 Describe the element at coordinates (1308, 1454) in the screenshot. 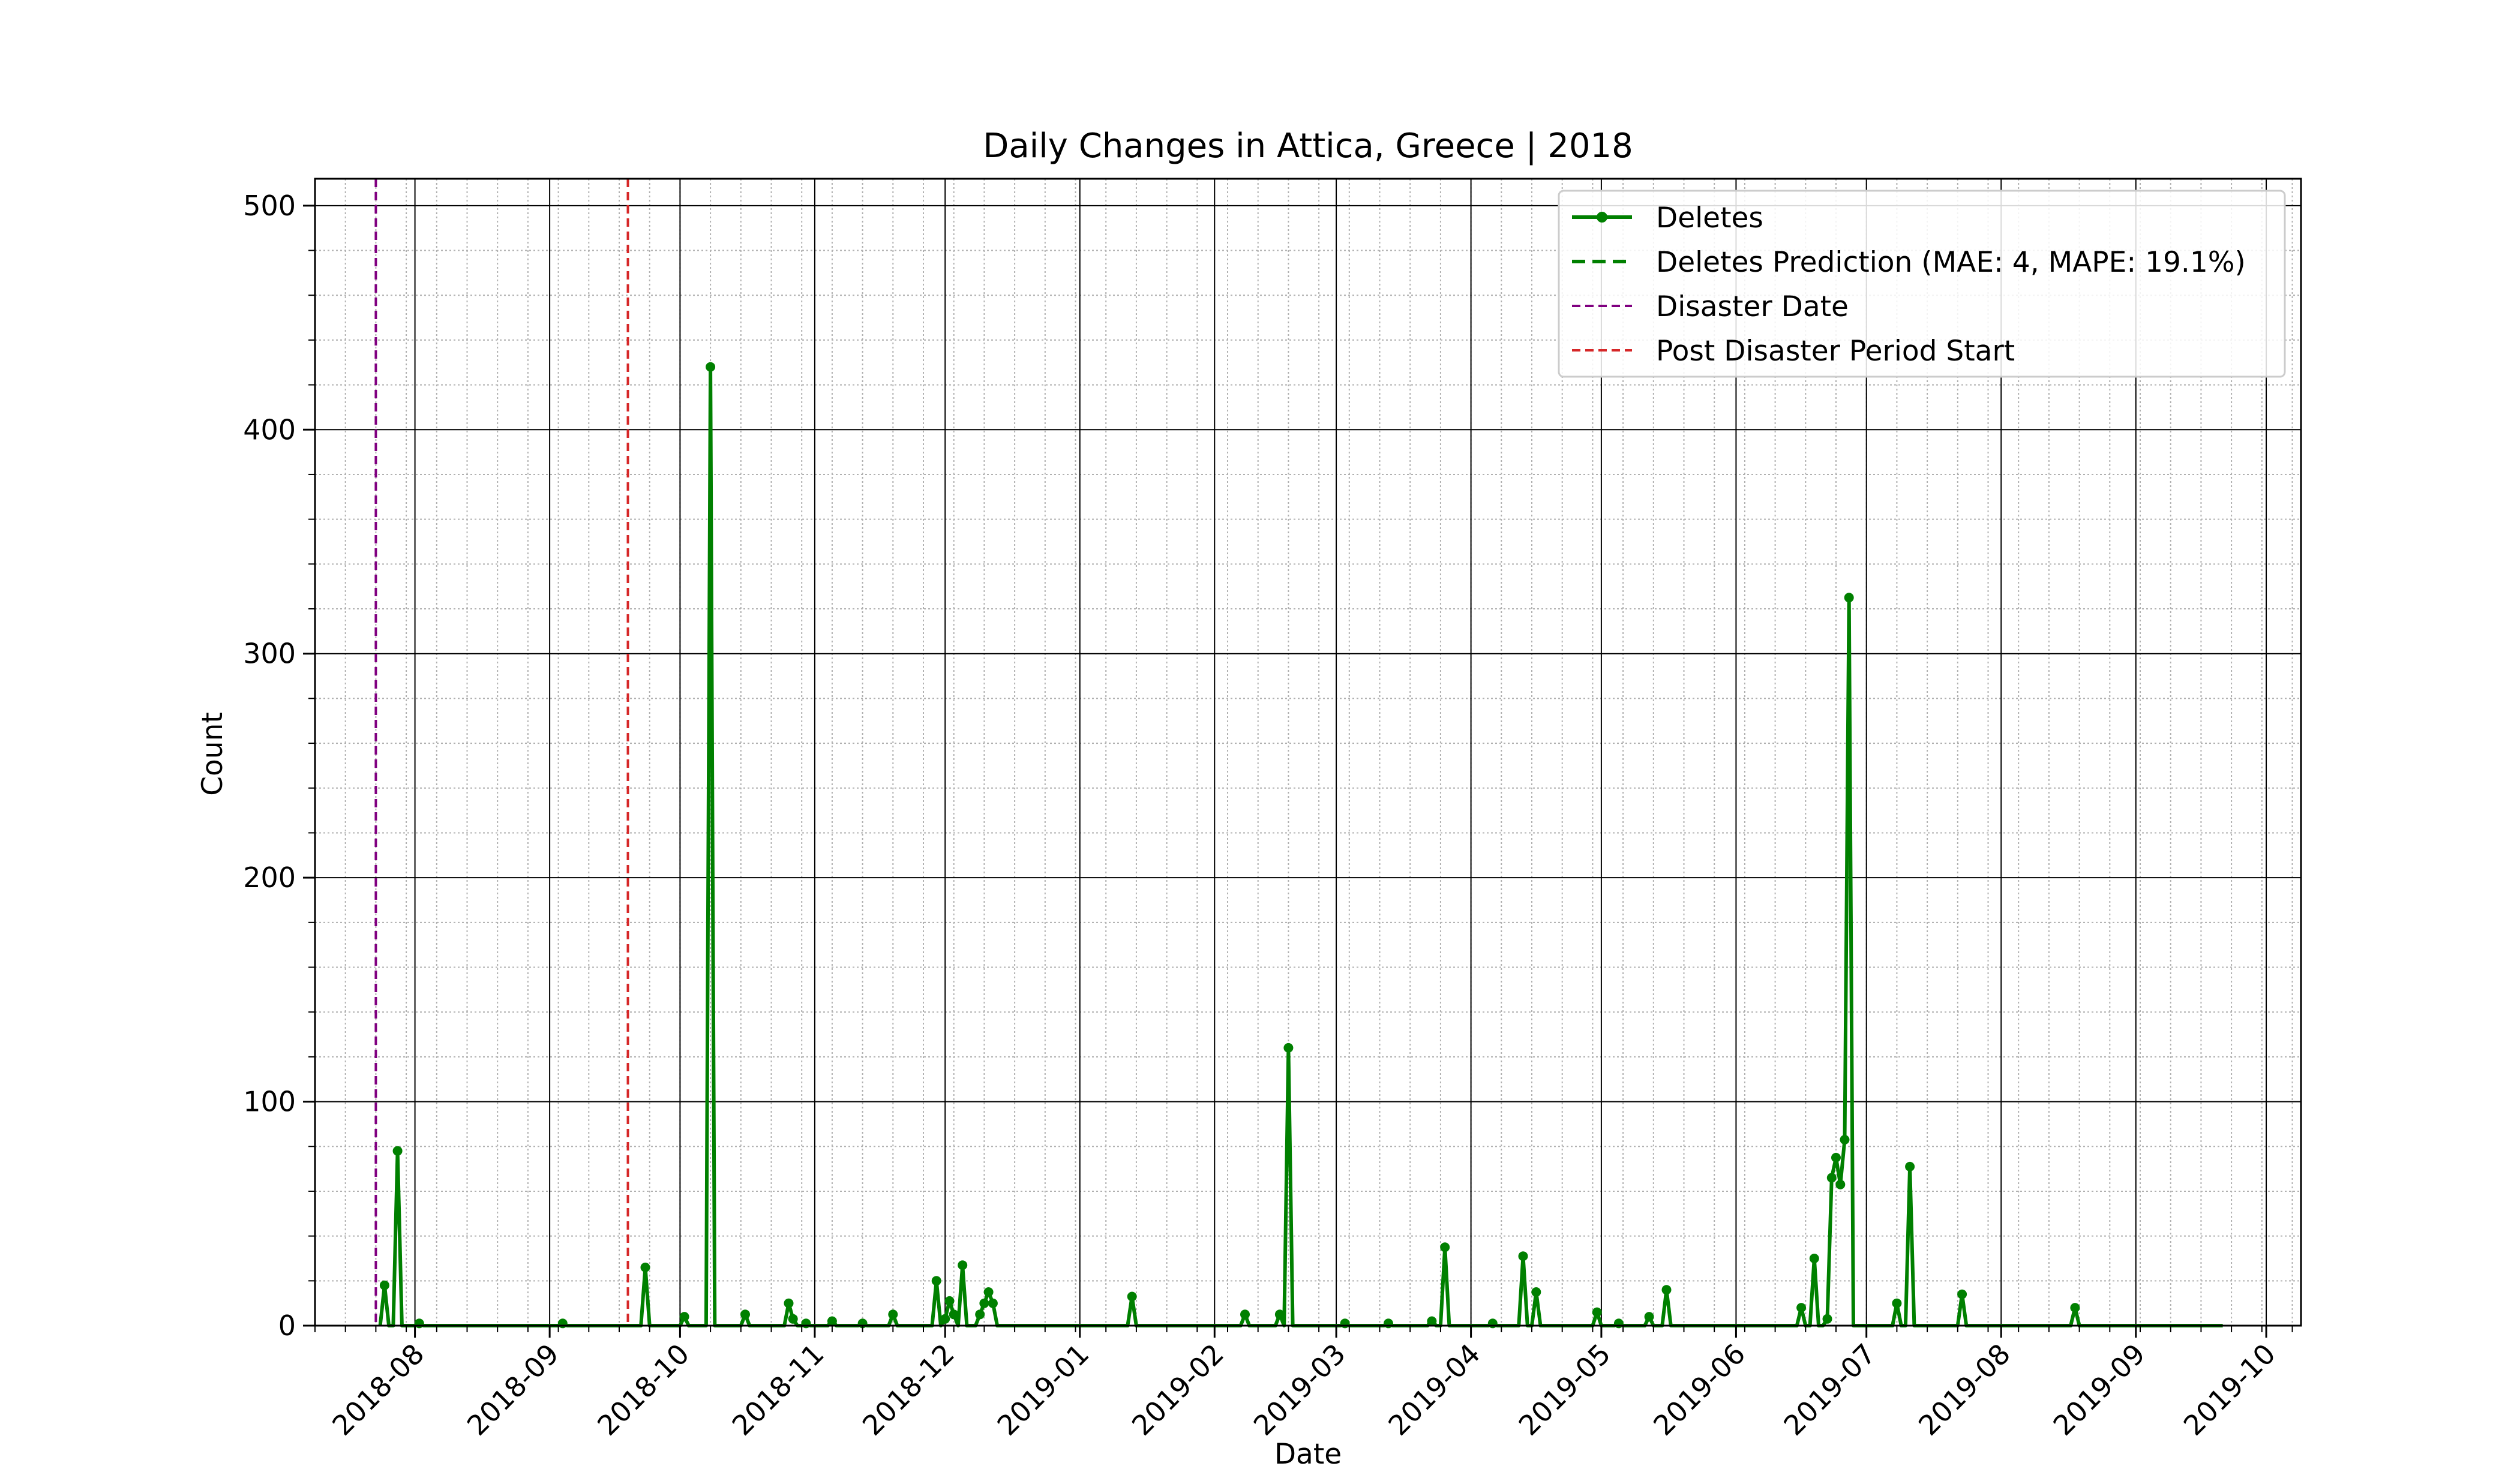

I see `x-axis-label: Date` at that location.